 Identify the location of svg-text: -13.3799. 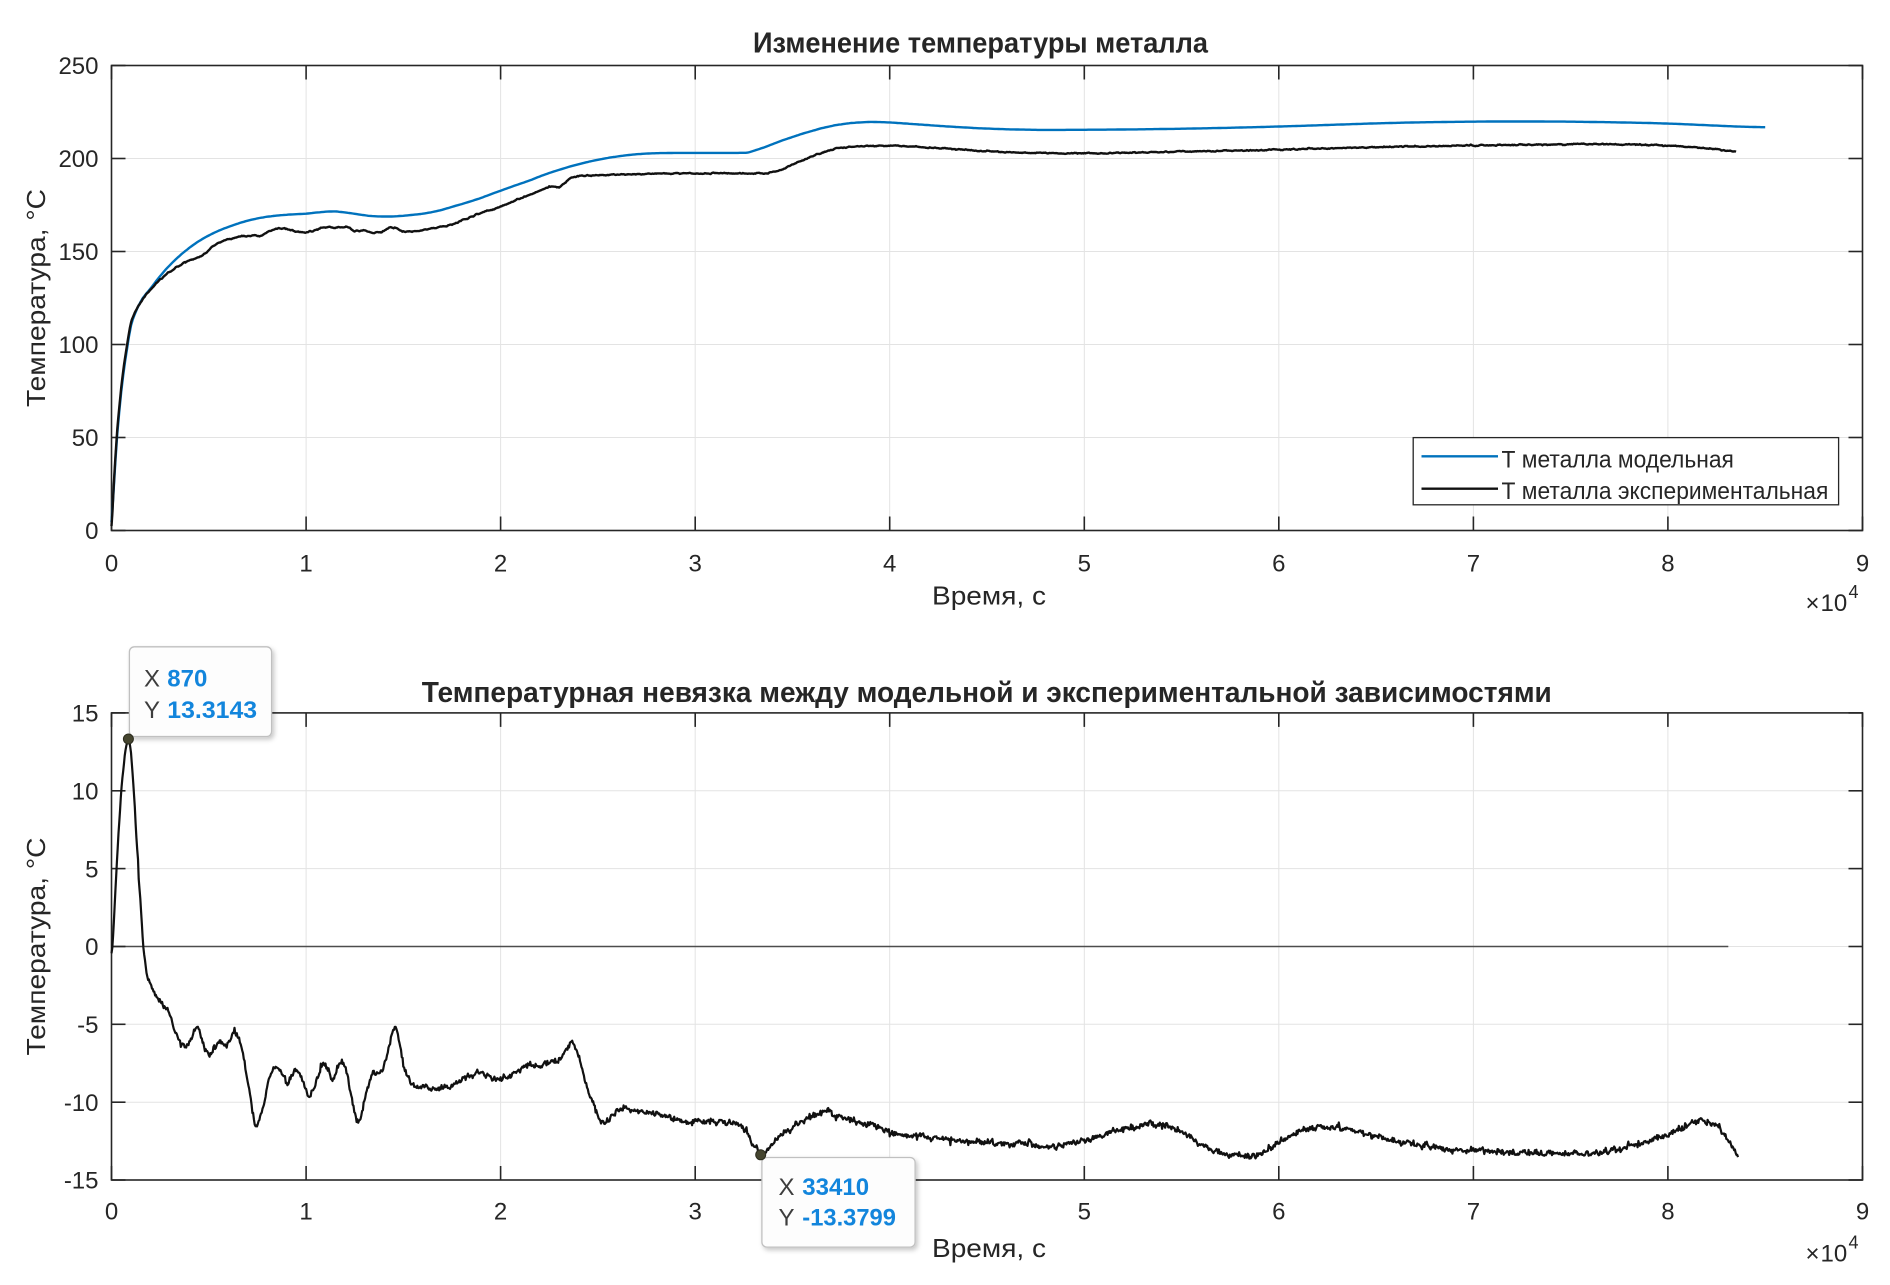
(849, 1218).